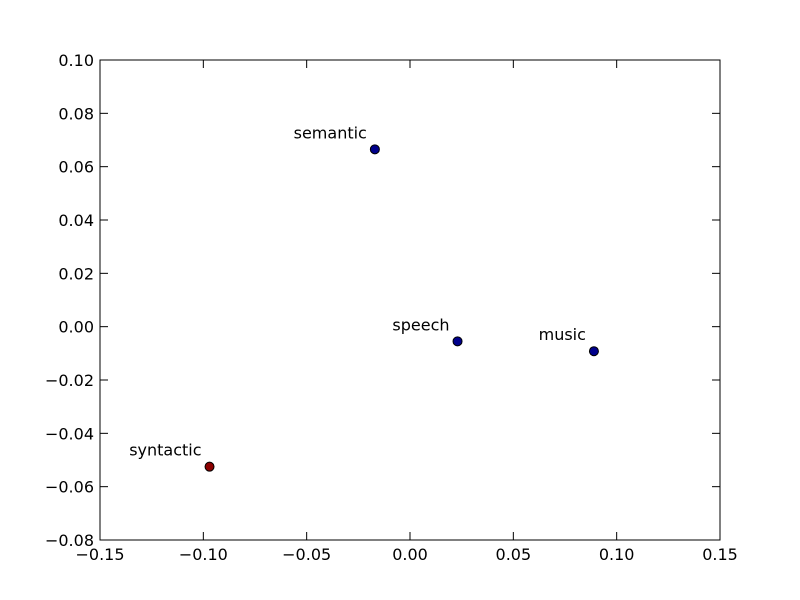 Image resolution: width=800 pixels, height=600 pixels. Describe the element at coordinates (209, 466) in the screenshot. I see `point-syntactic` at that location.